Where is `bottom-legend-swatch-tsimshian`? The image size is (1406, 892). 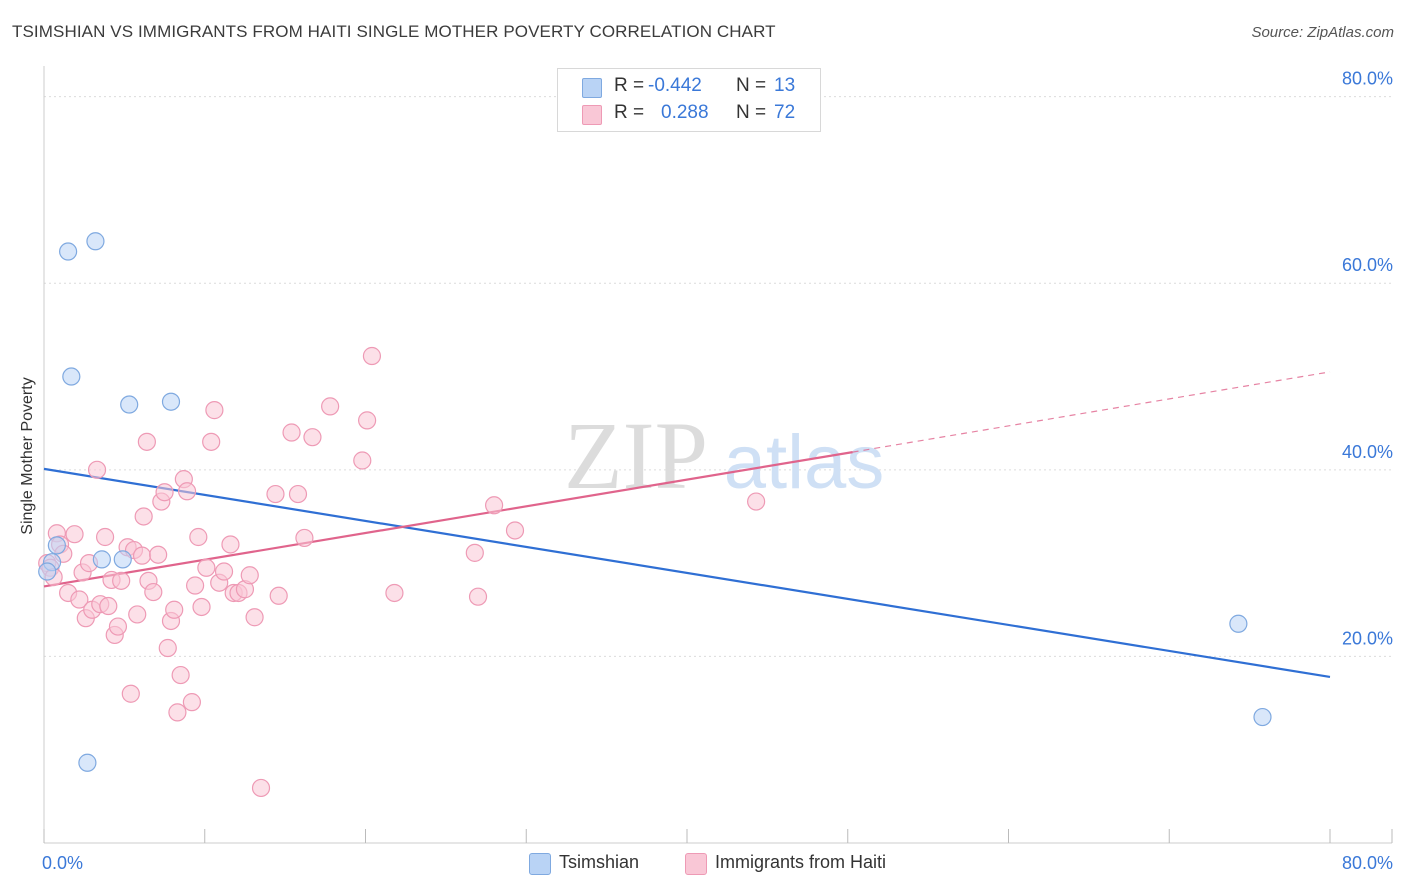
bottom-legend-swatch-tsimshian is located at coordinates (540, 864).